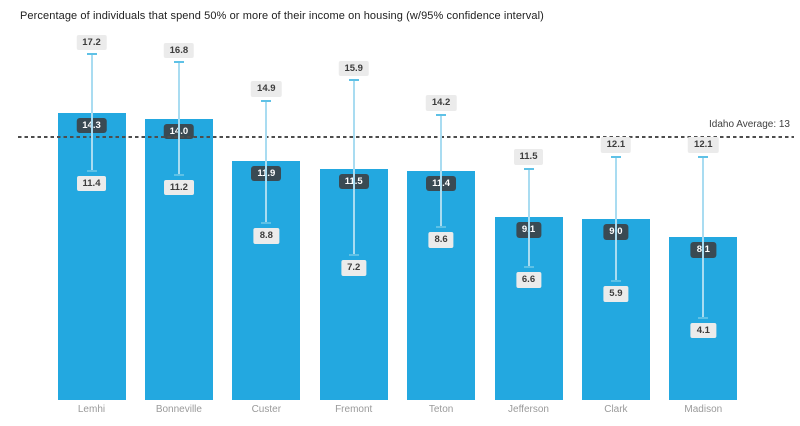 This screenshot has width=800, height=426. Describe the element at coordinates (179, 50) in the screenshot. I see `ci-upper-label: 16.8` at that location.